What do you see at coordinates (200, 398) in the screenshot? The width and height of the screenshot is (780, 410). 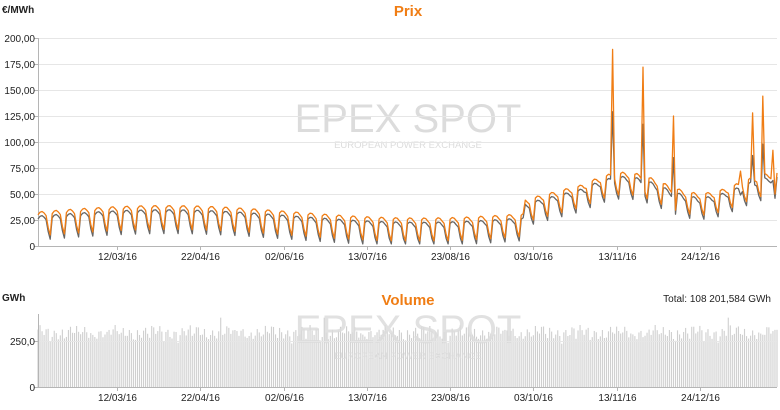 I see `volume-x-tick-label: 22/04/16` at bounding box center [200, 398].